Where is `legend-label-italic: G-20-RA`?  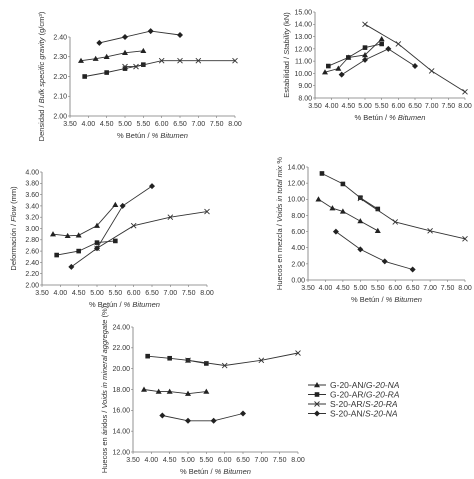 legend-label-italic: G-20-RA is located at coordinates (383, 395).